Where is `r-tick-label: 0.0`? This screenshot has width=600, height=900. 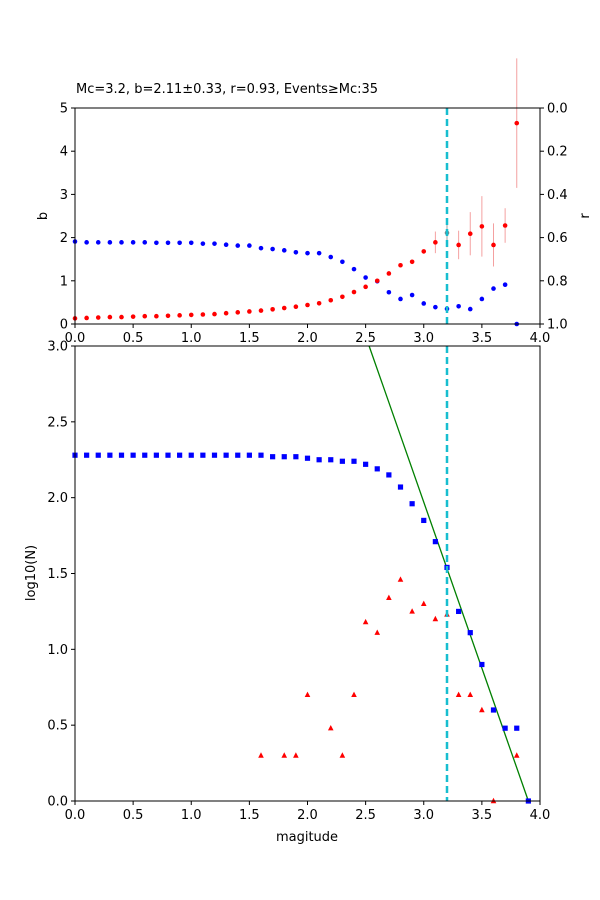 r-tick-label: 0.0 is located at coordinates (557, 109).